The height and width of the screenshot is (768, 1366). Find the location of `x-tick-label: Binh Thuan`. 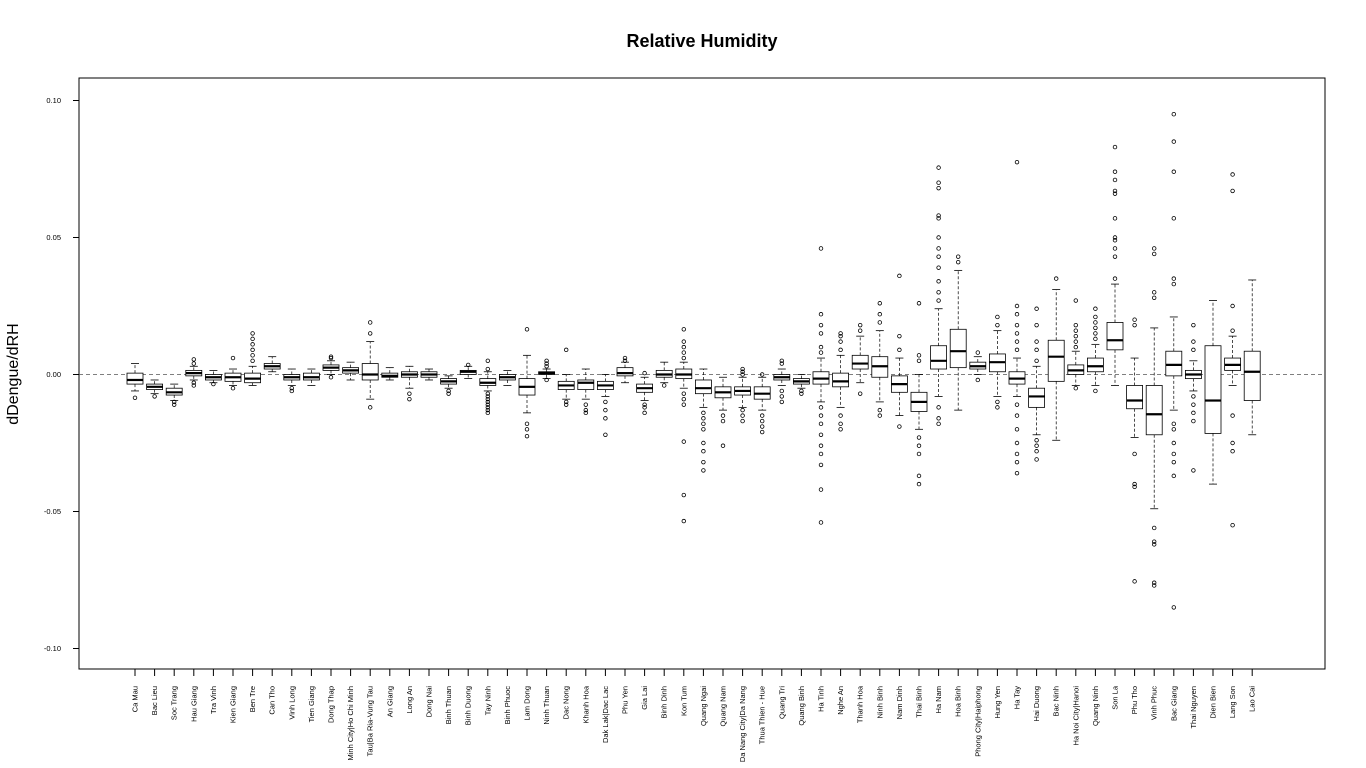

x-tick-label: Binh Thuan is located at coordinates (448, 705).